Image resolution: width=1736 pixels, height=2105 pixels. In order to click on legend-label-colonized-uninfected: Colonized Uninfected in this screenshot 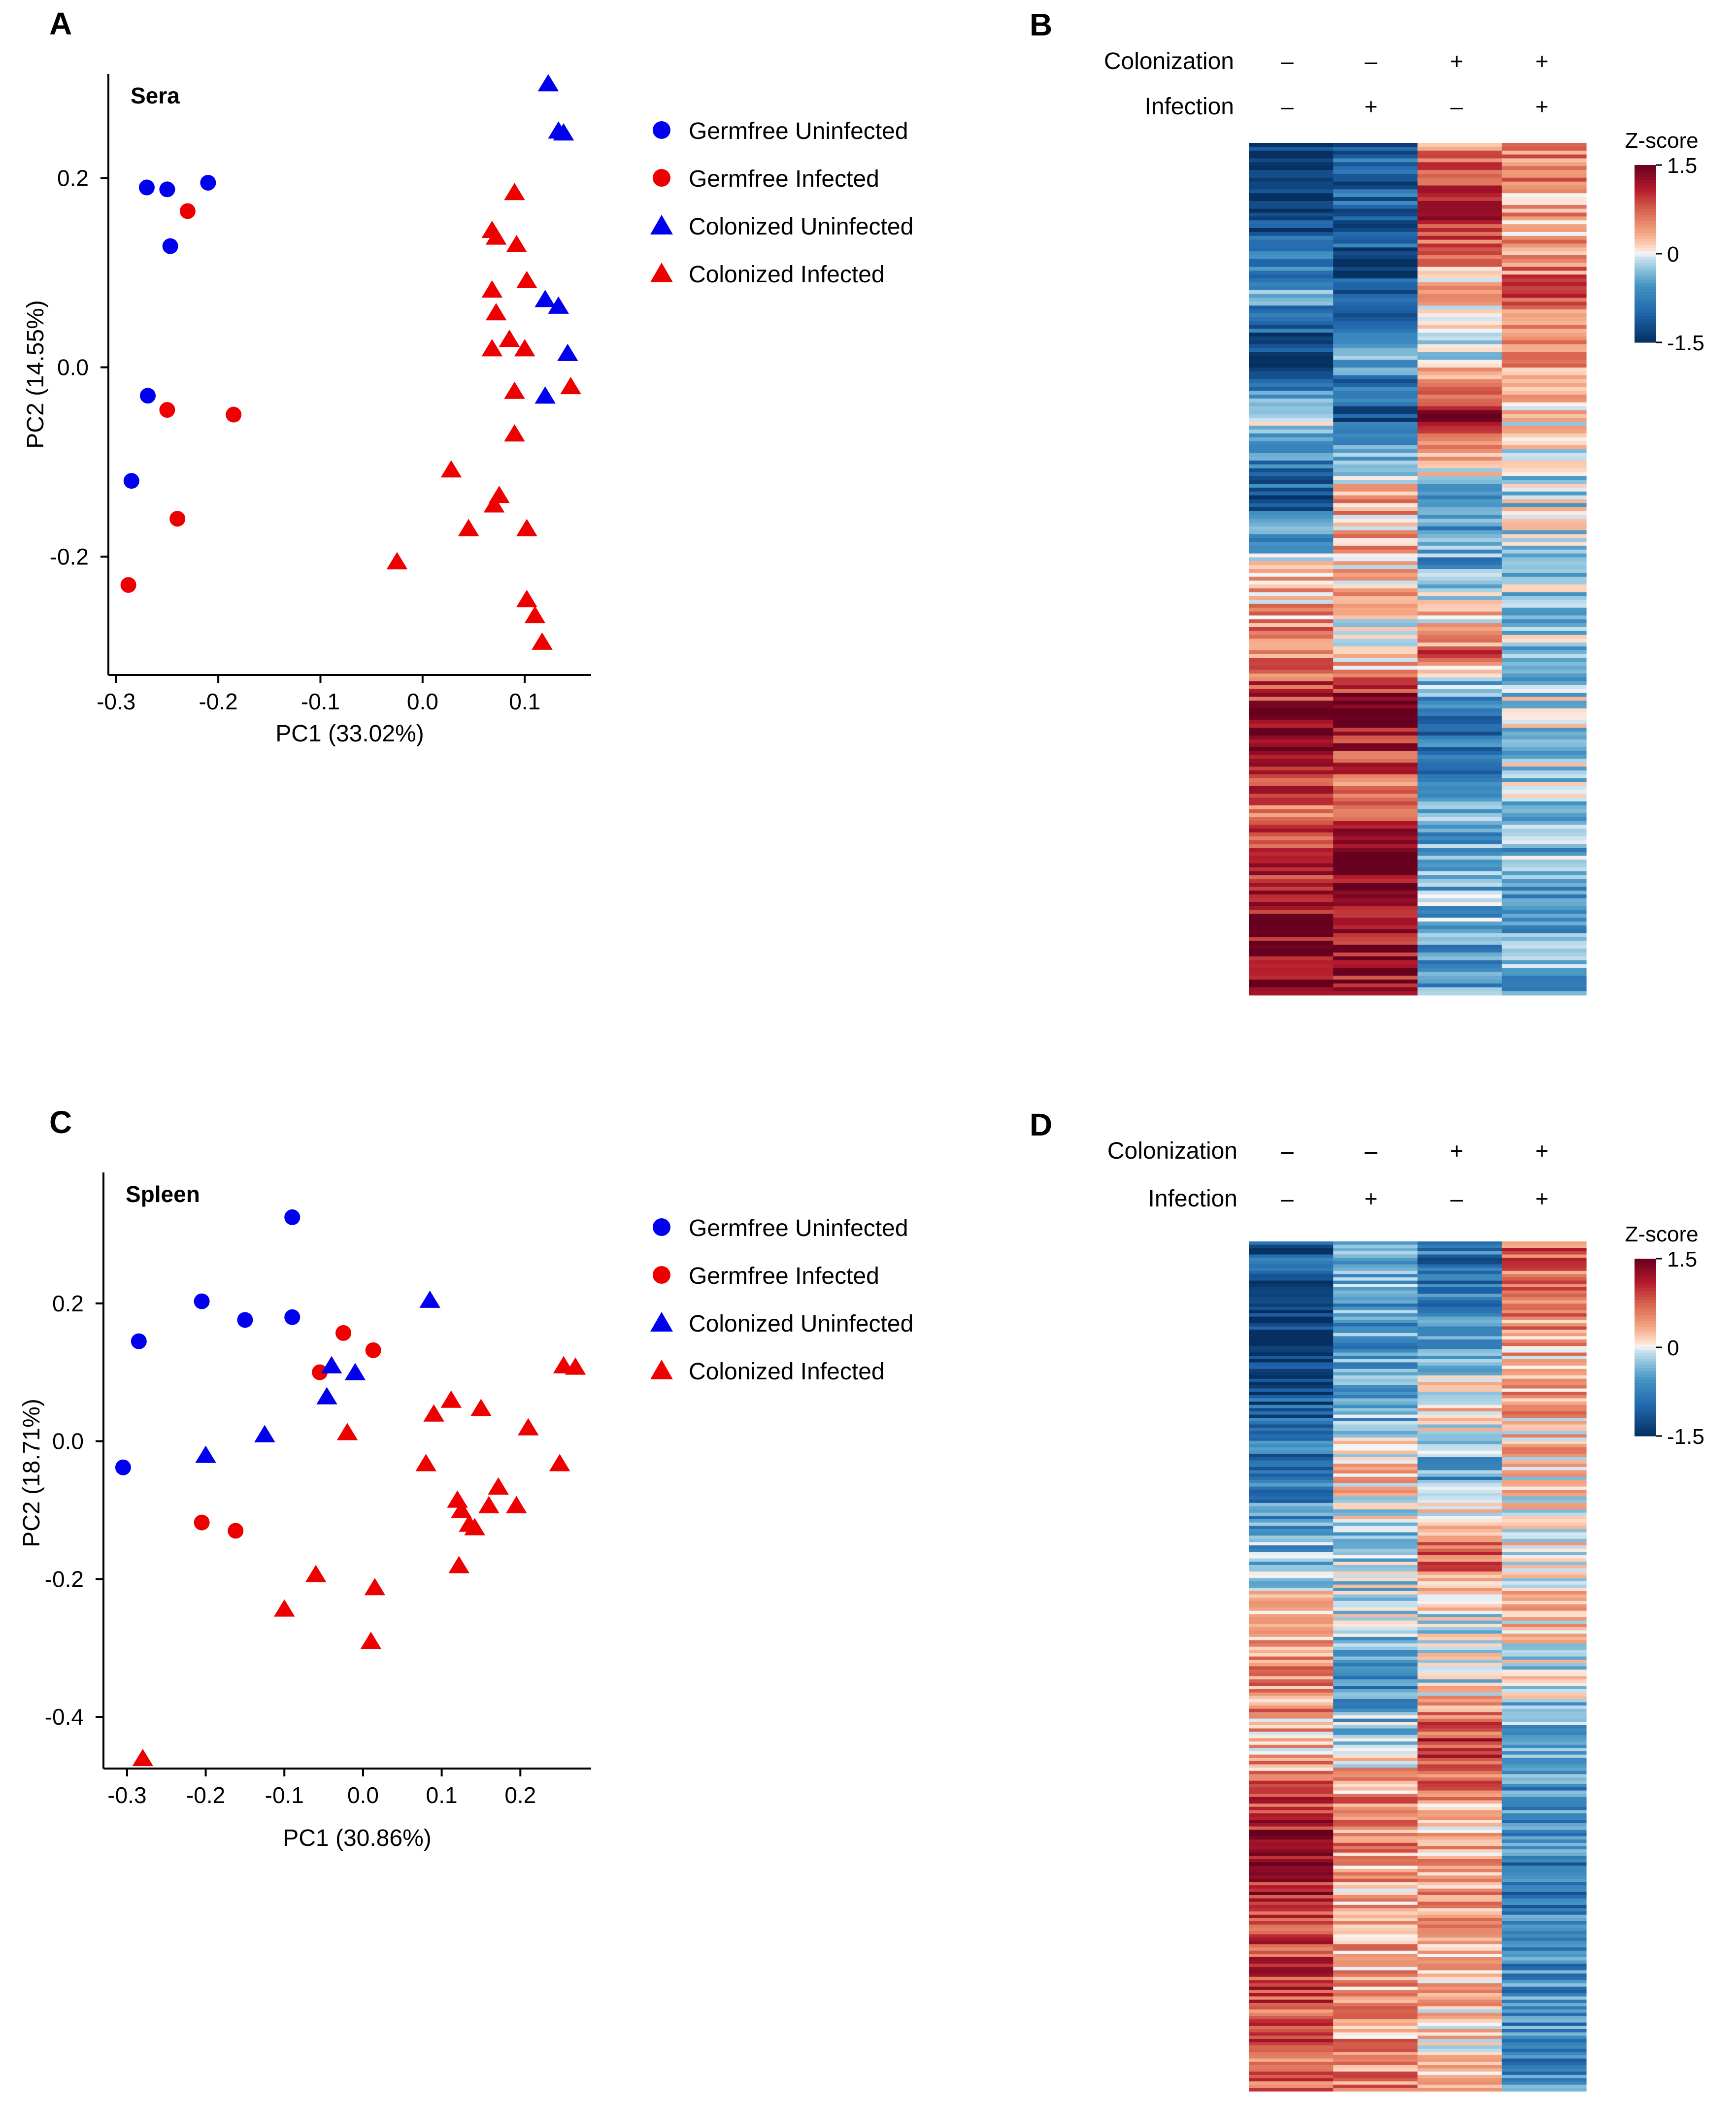, I will do `click(801, 1324)`.